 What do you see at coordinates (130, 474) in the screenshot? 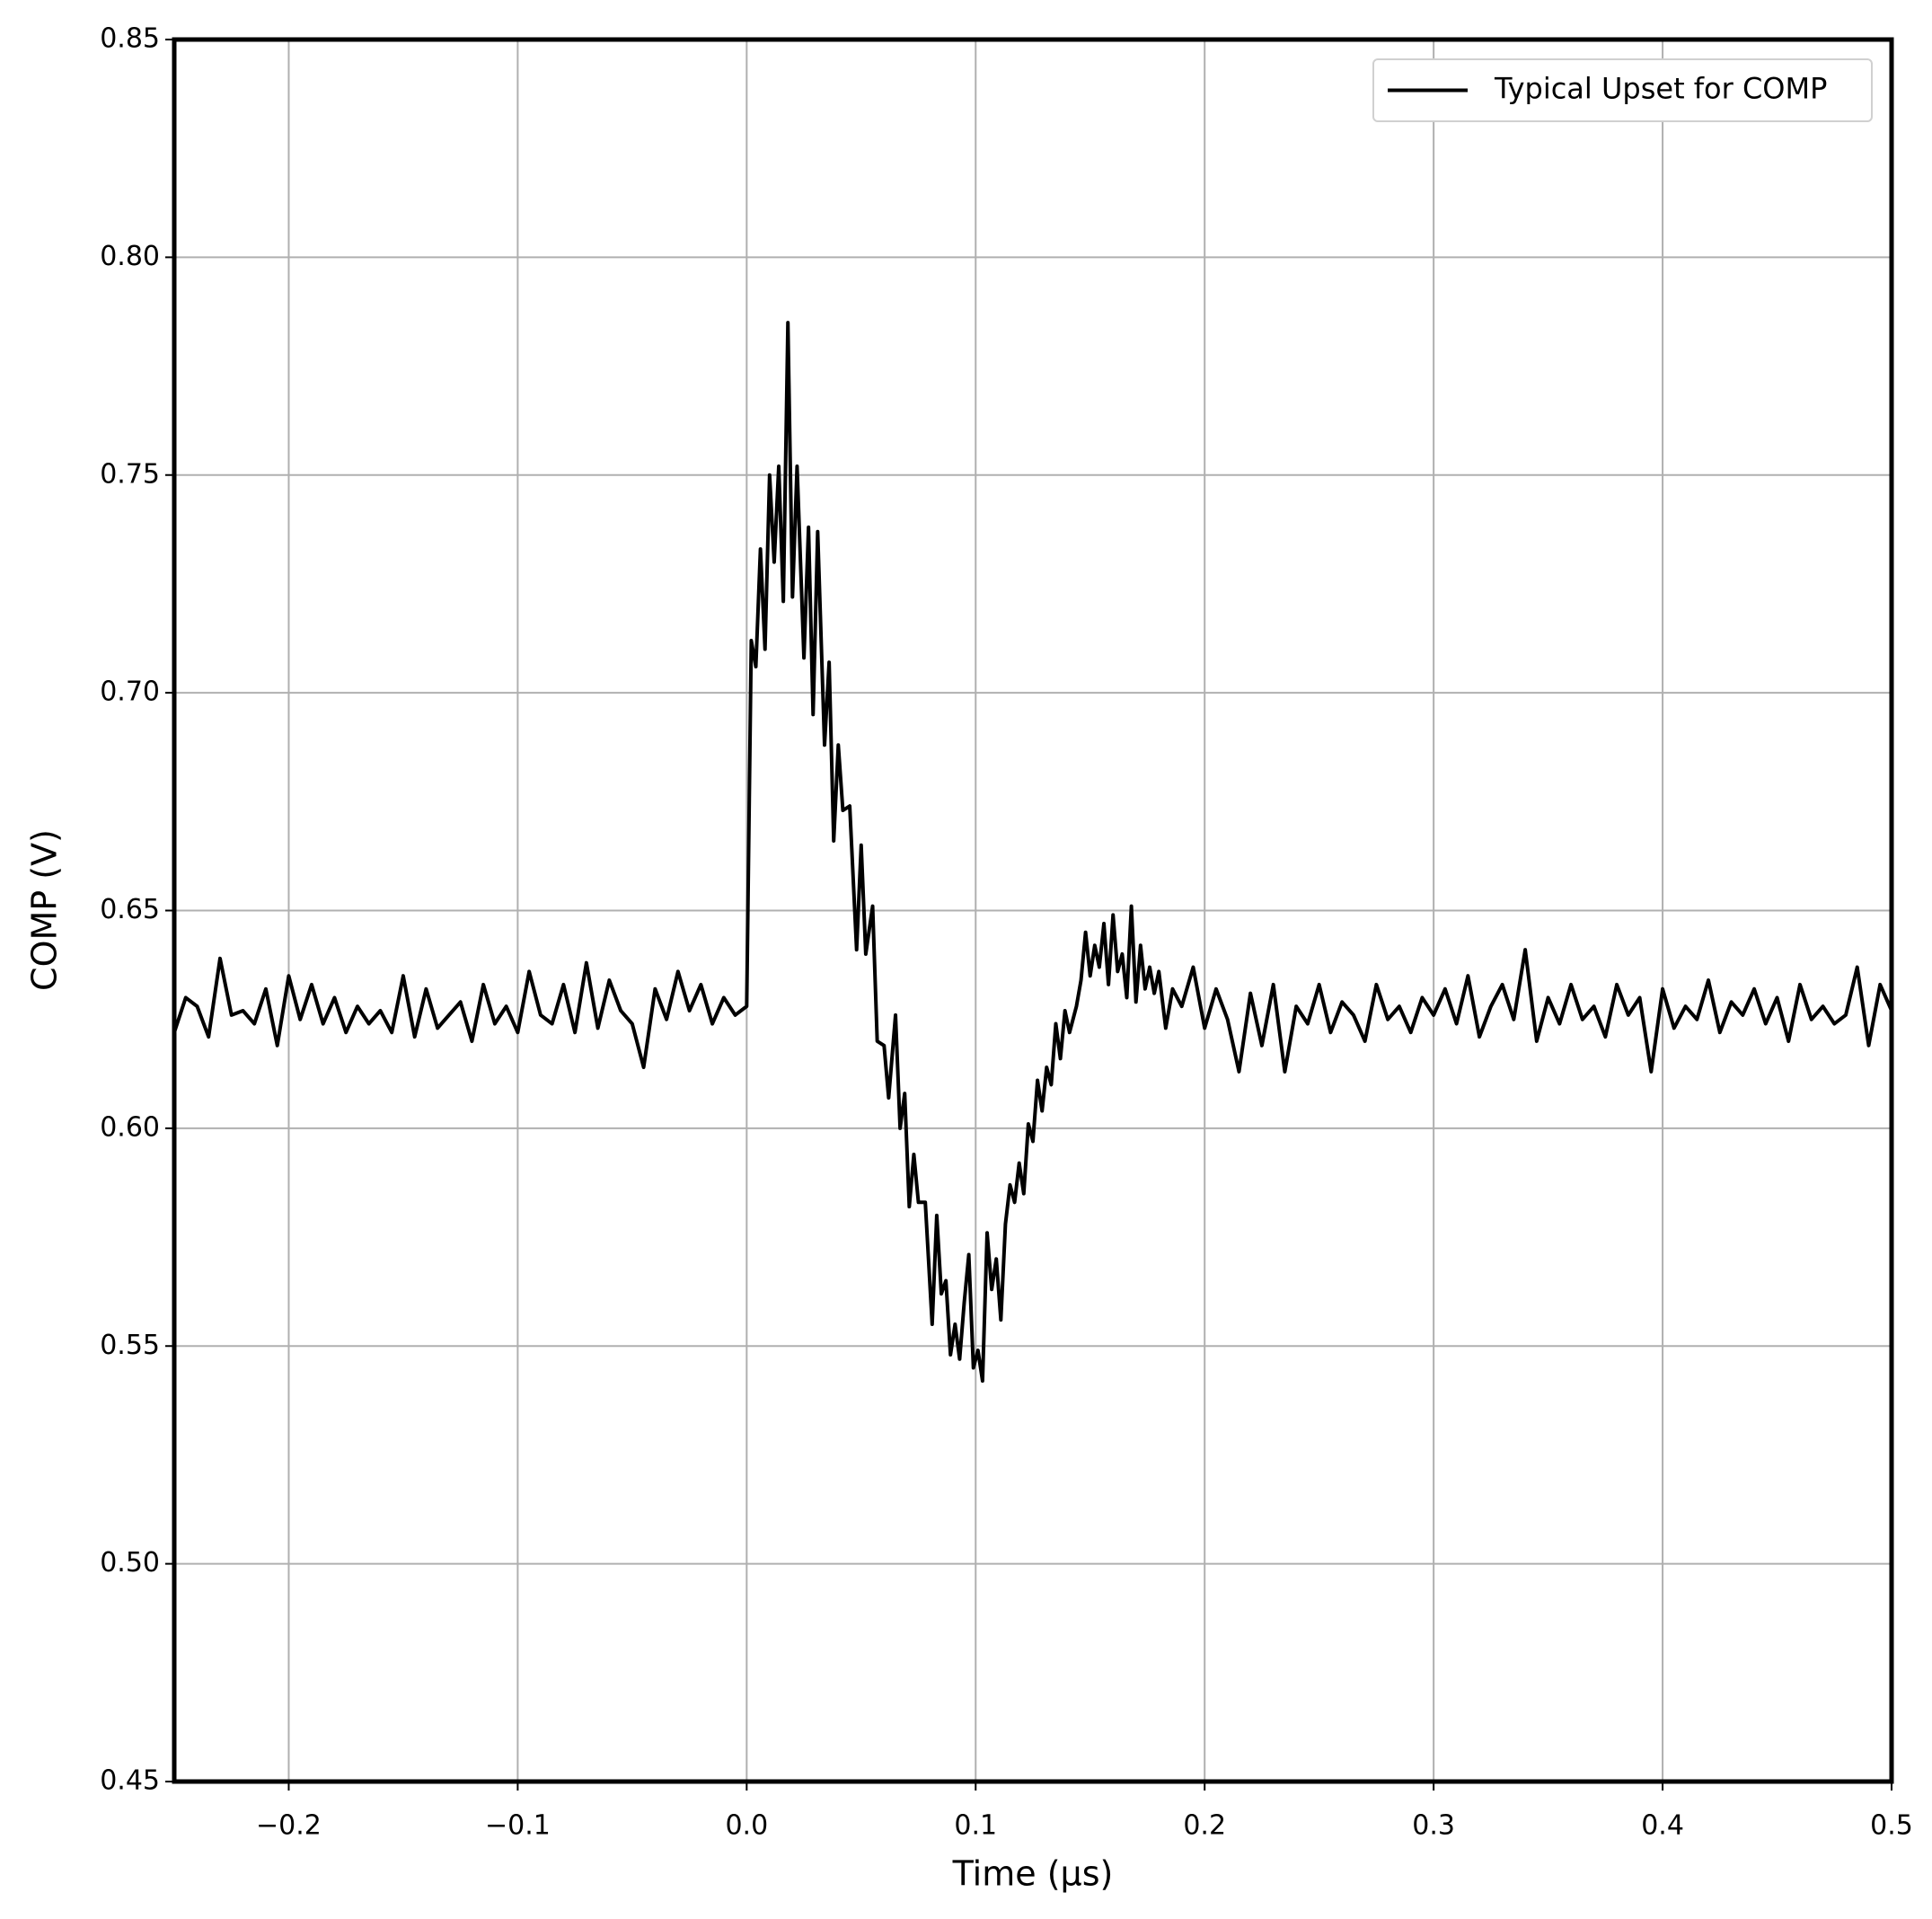
I see `y-tick-label: 0.75` at bounding box center [130, 474].